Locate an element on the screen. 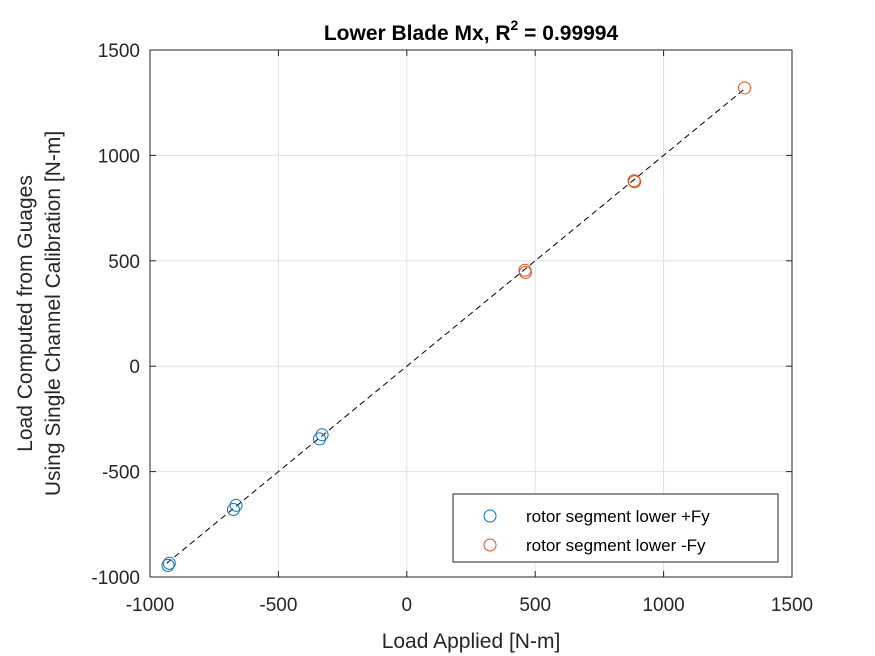  y-axis-label-line-2: Using Single Channel Calibration [N-m] is located at coordinates (53, 313).